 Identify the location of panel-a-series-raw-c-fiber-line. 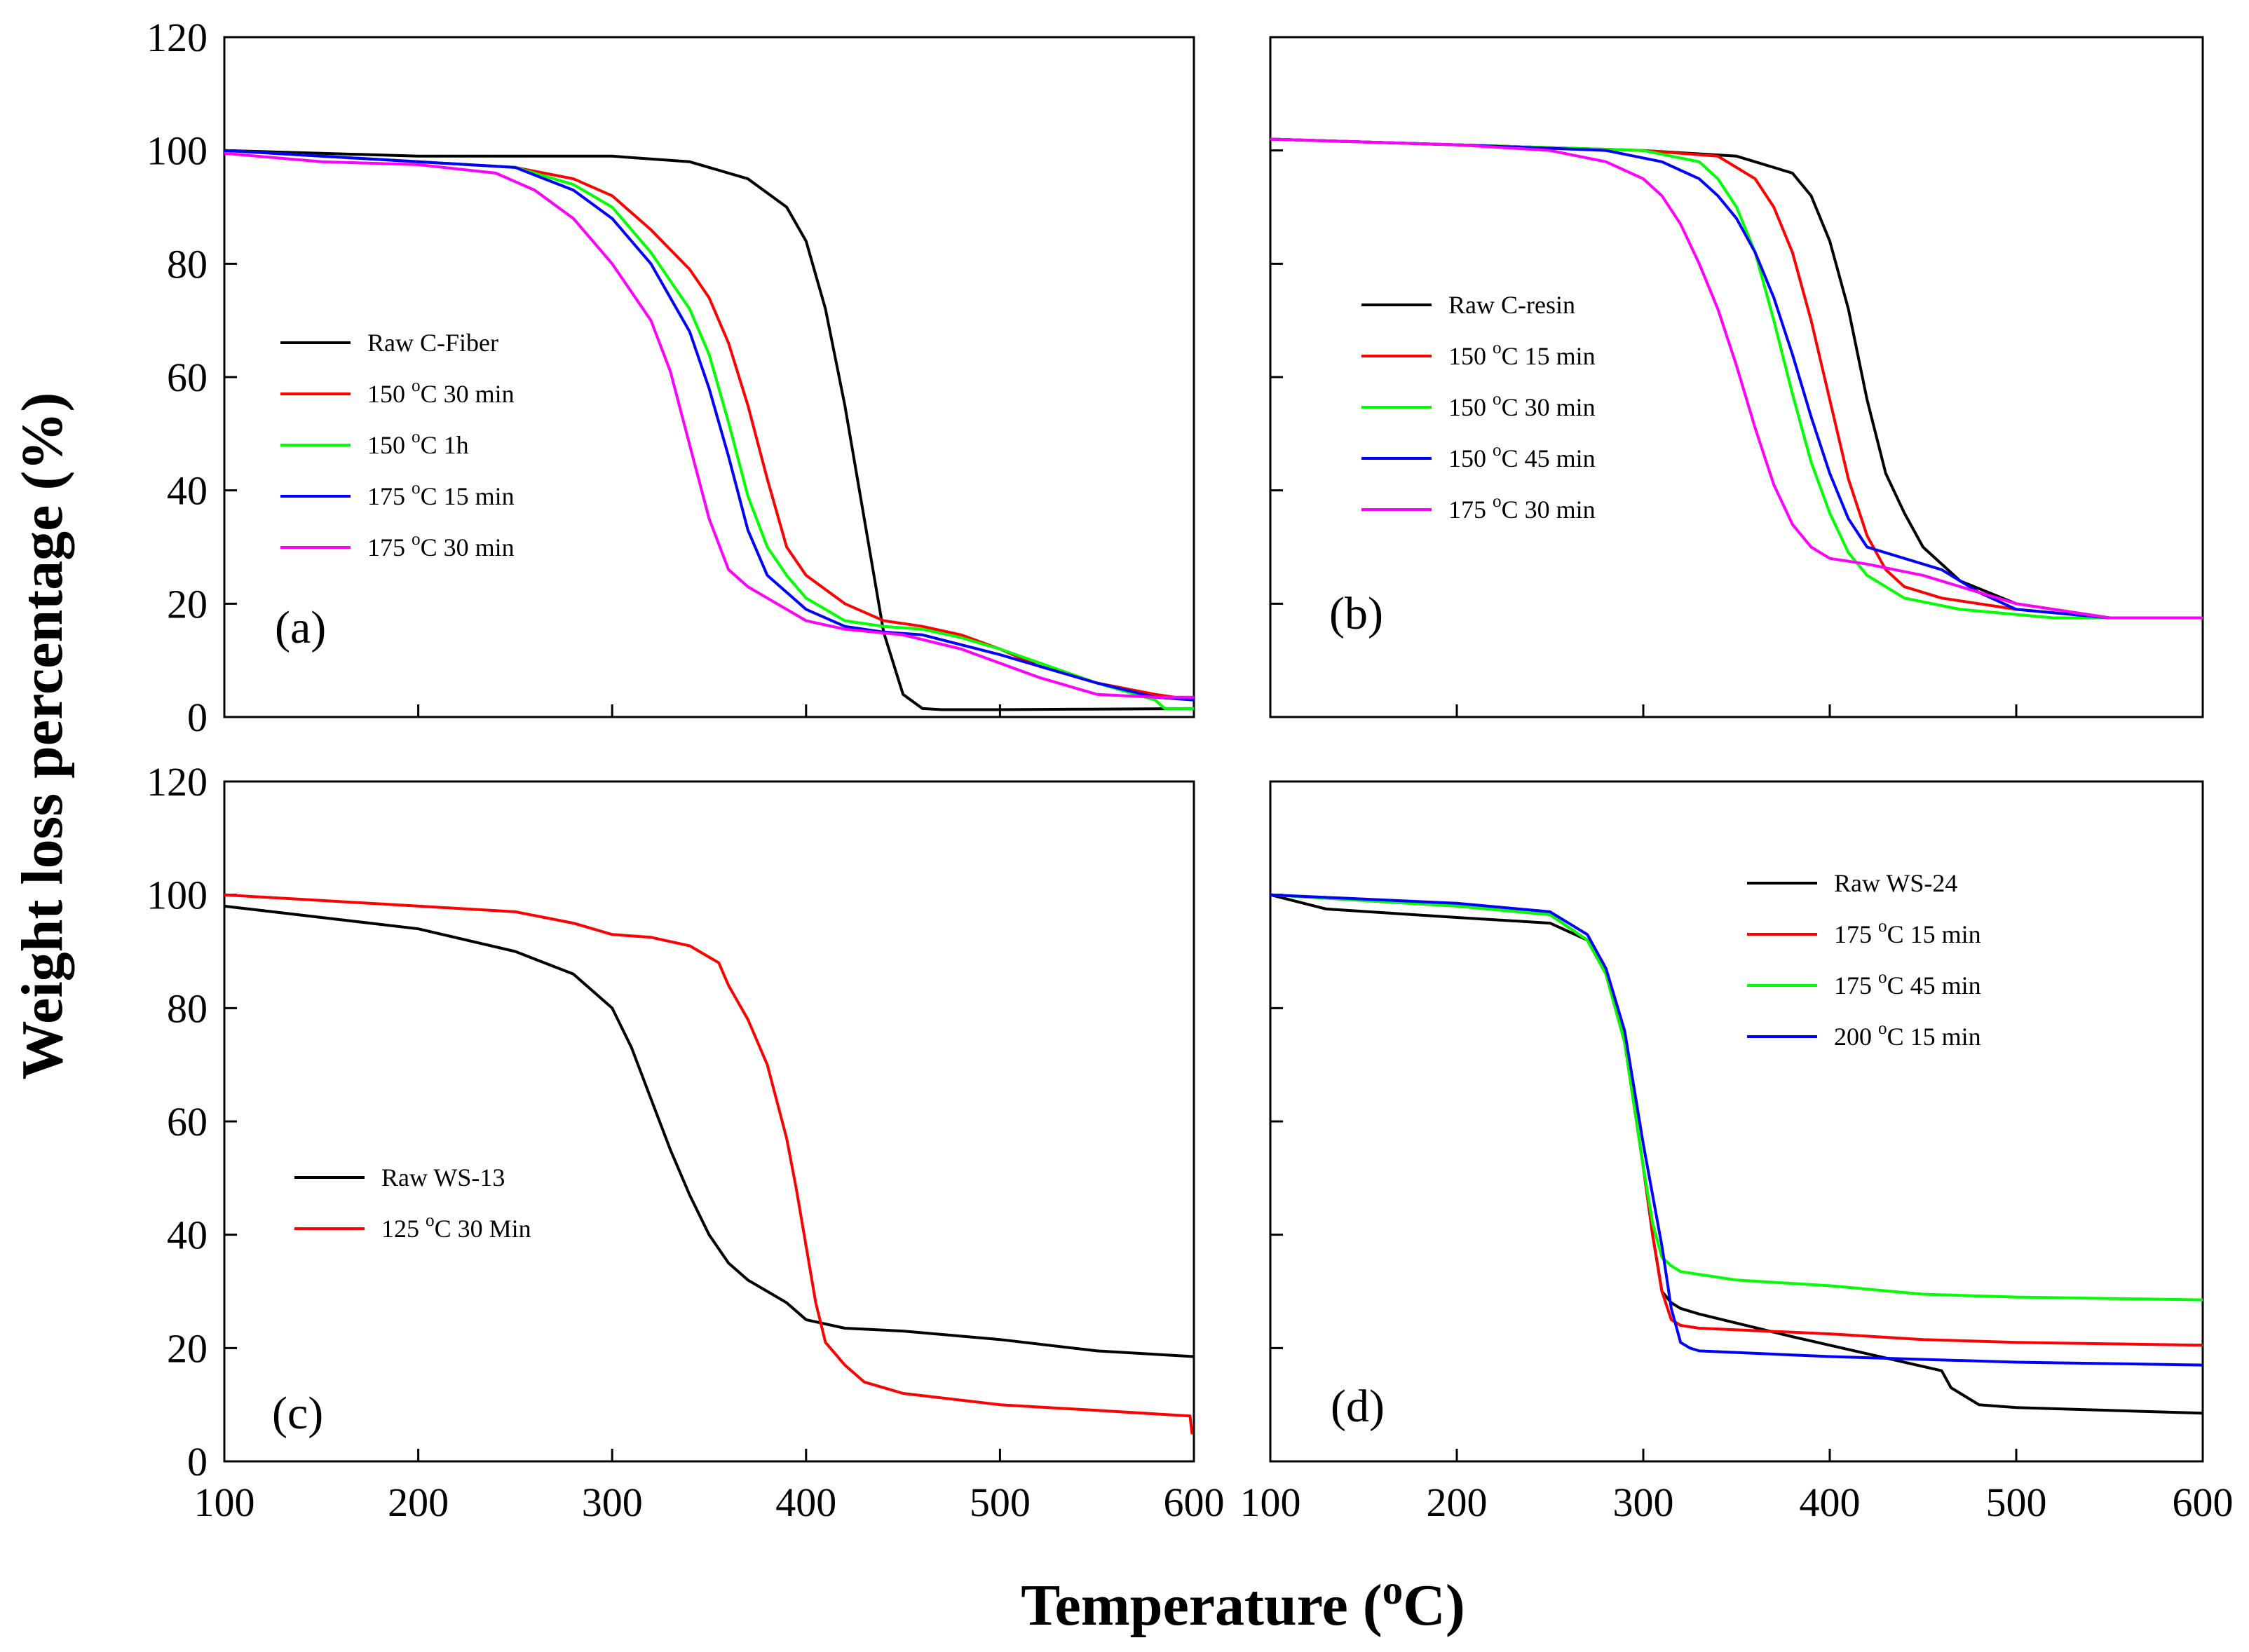
(709, 430).